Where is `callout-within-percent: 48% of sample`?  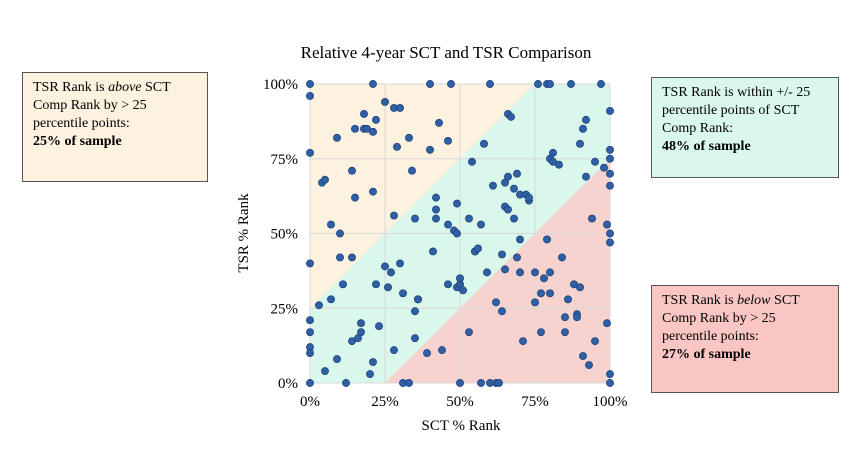
callout-within-percent: 48% of sample is located at coordinates (706, 146).